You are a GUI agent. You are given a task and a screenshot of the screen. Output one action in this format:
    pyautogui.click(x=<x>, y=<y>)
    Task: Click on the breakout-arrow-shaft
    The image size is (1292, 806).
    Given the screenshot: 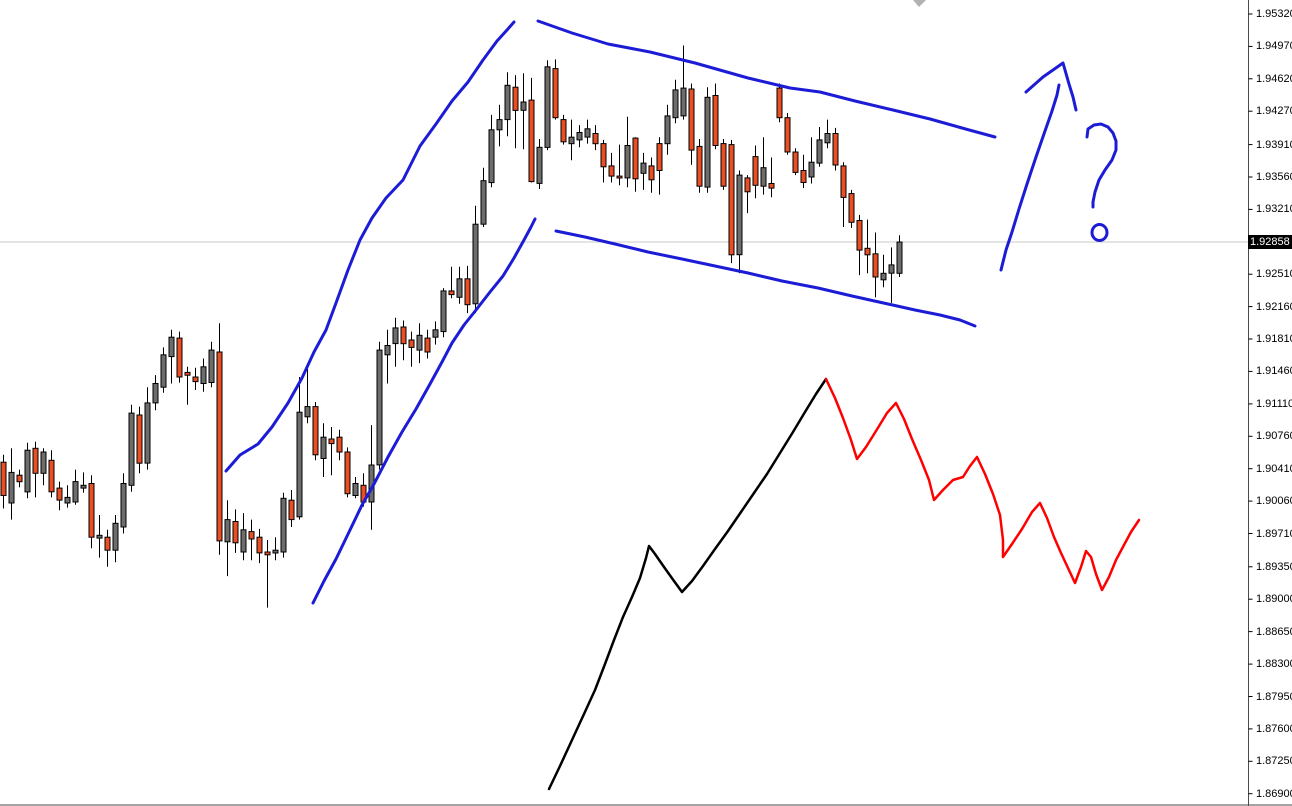 What is the action you would take?
    pyautogui.click(x=1030, y=177)
    